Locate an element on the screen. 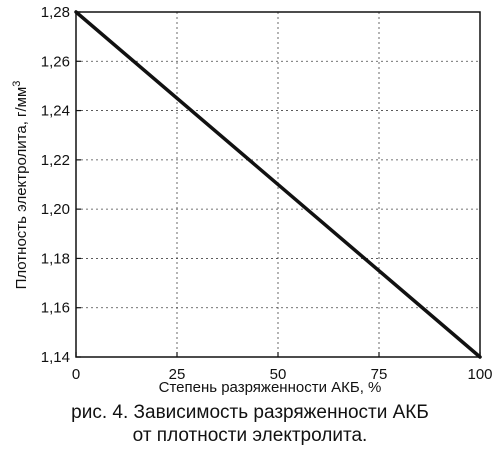 The image size is (500, 454). y-axis-label: Плотность электролита, г/мм3 is located at coordinates (20, 185).